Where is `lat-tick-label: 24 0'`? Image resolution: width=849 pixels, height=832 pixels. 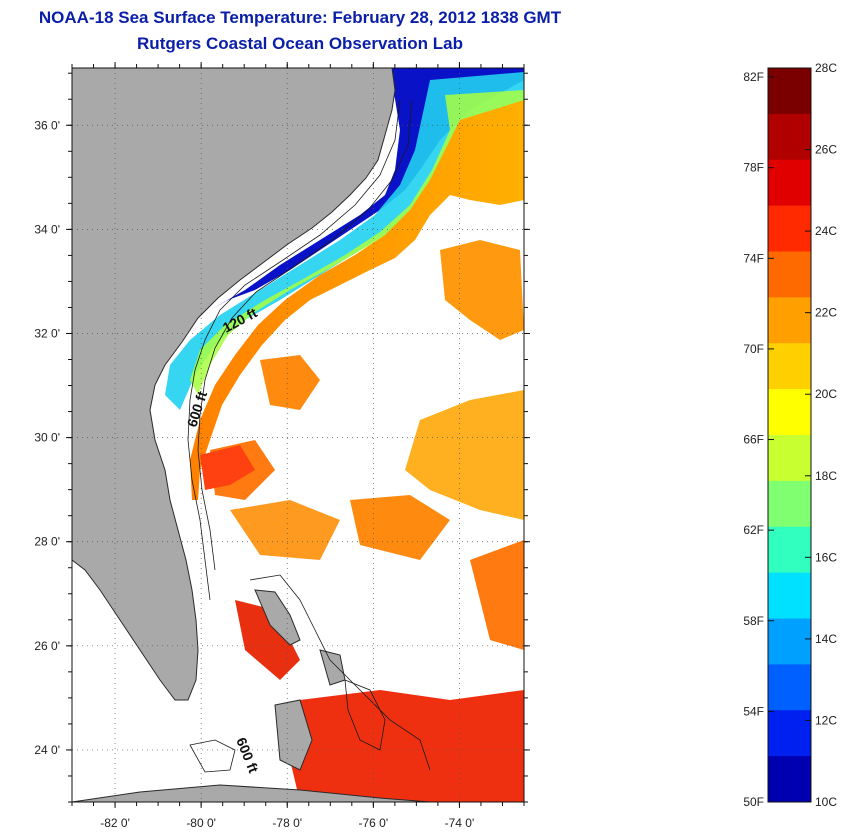 lat-tick-label: 24 0' is located at coordinates (47, 750).